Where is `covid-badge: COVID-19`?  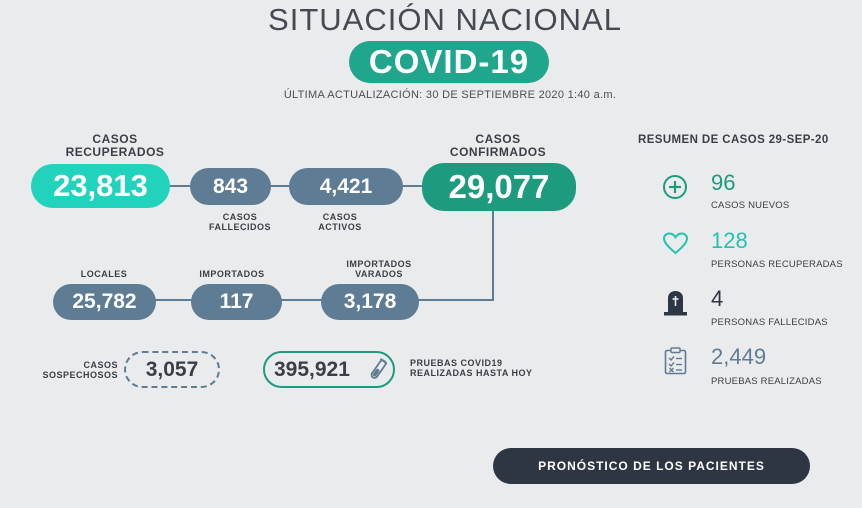
covid-badge: COVID-19 is located at coordinates (449, 62).